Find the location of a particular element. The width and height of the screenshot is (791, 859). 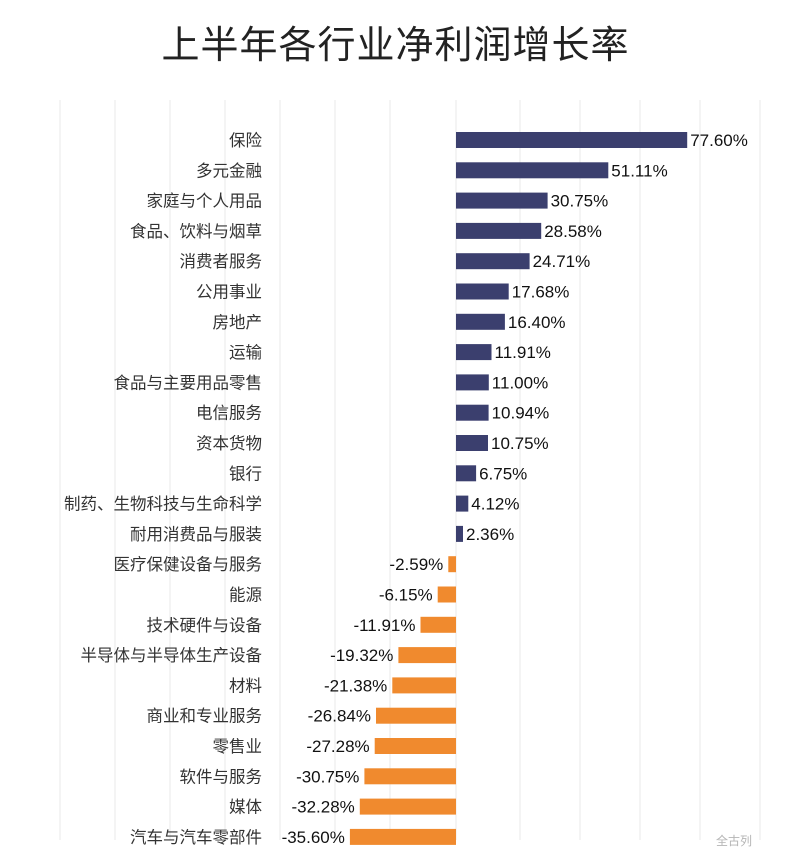

category-label-22: 媒体 is located at coordinates (246, 807).